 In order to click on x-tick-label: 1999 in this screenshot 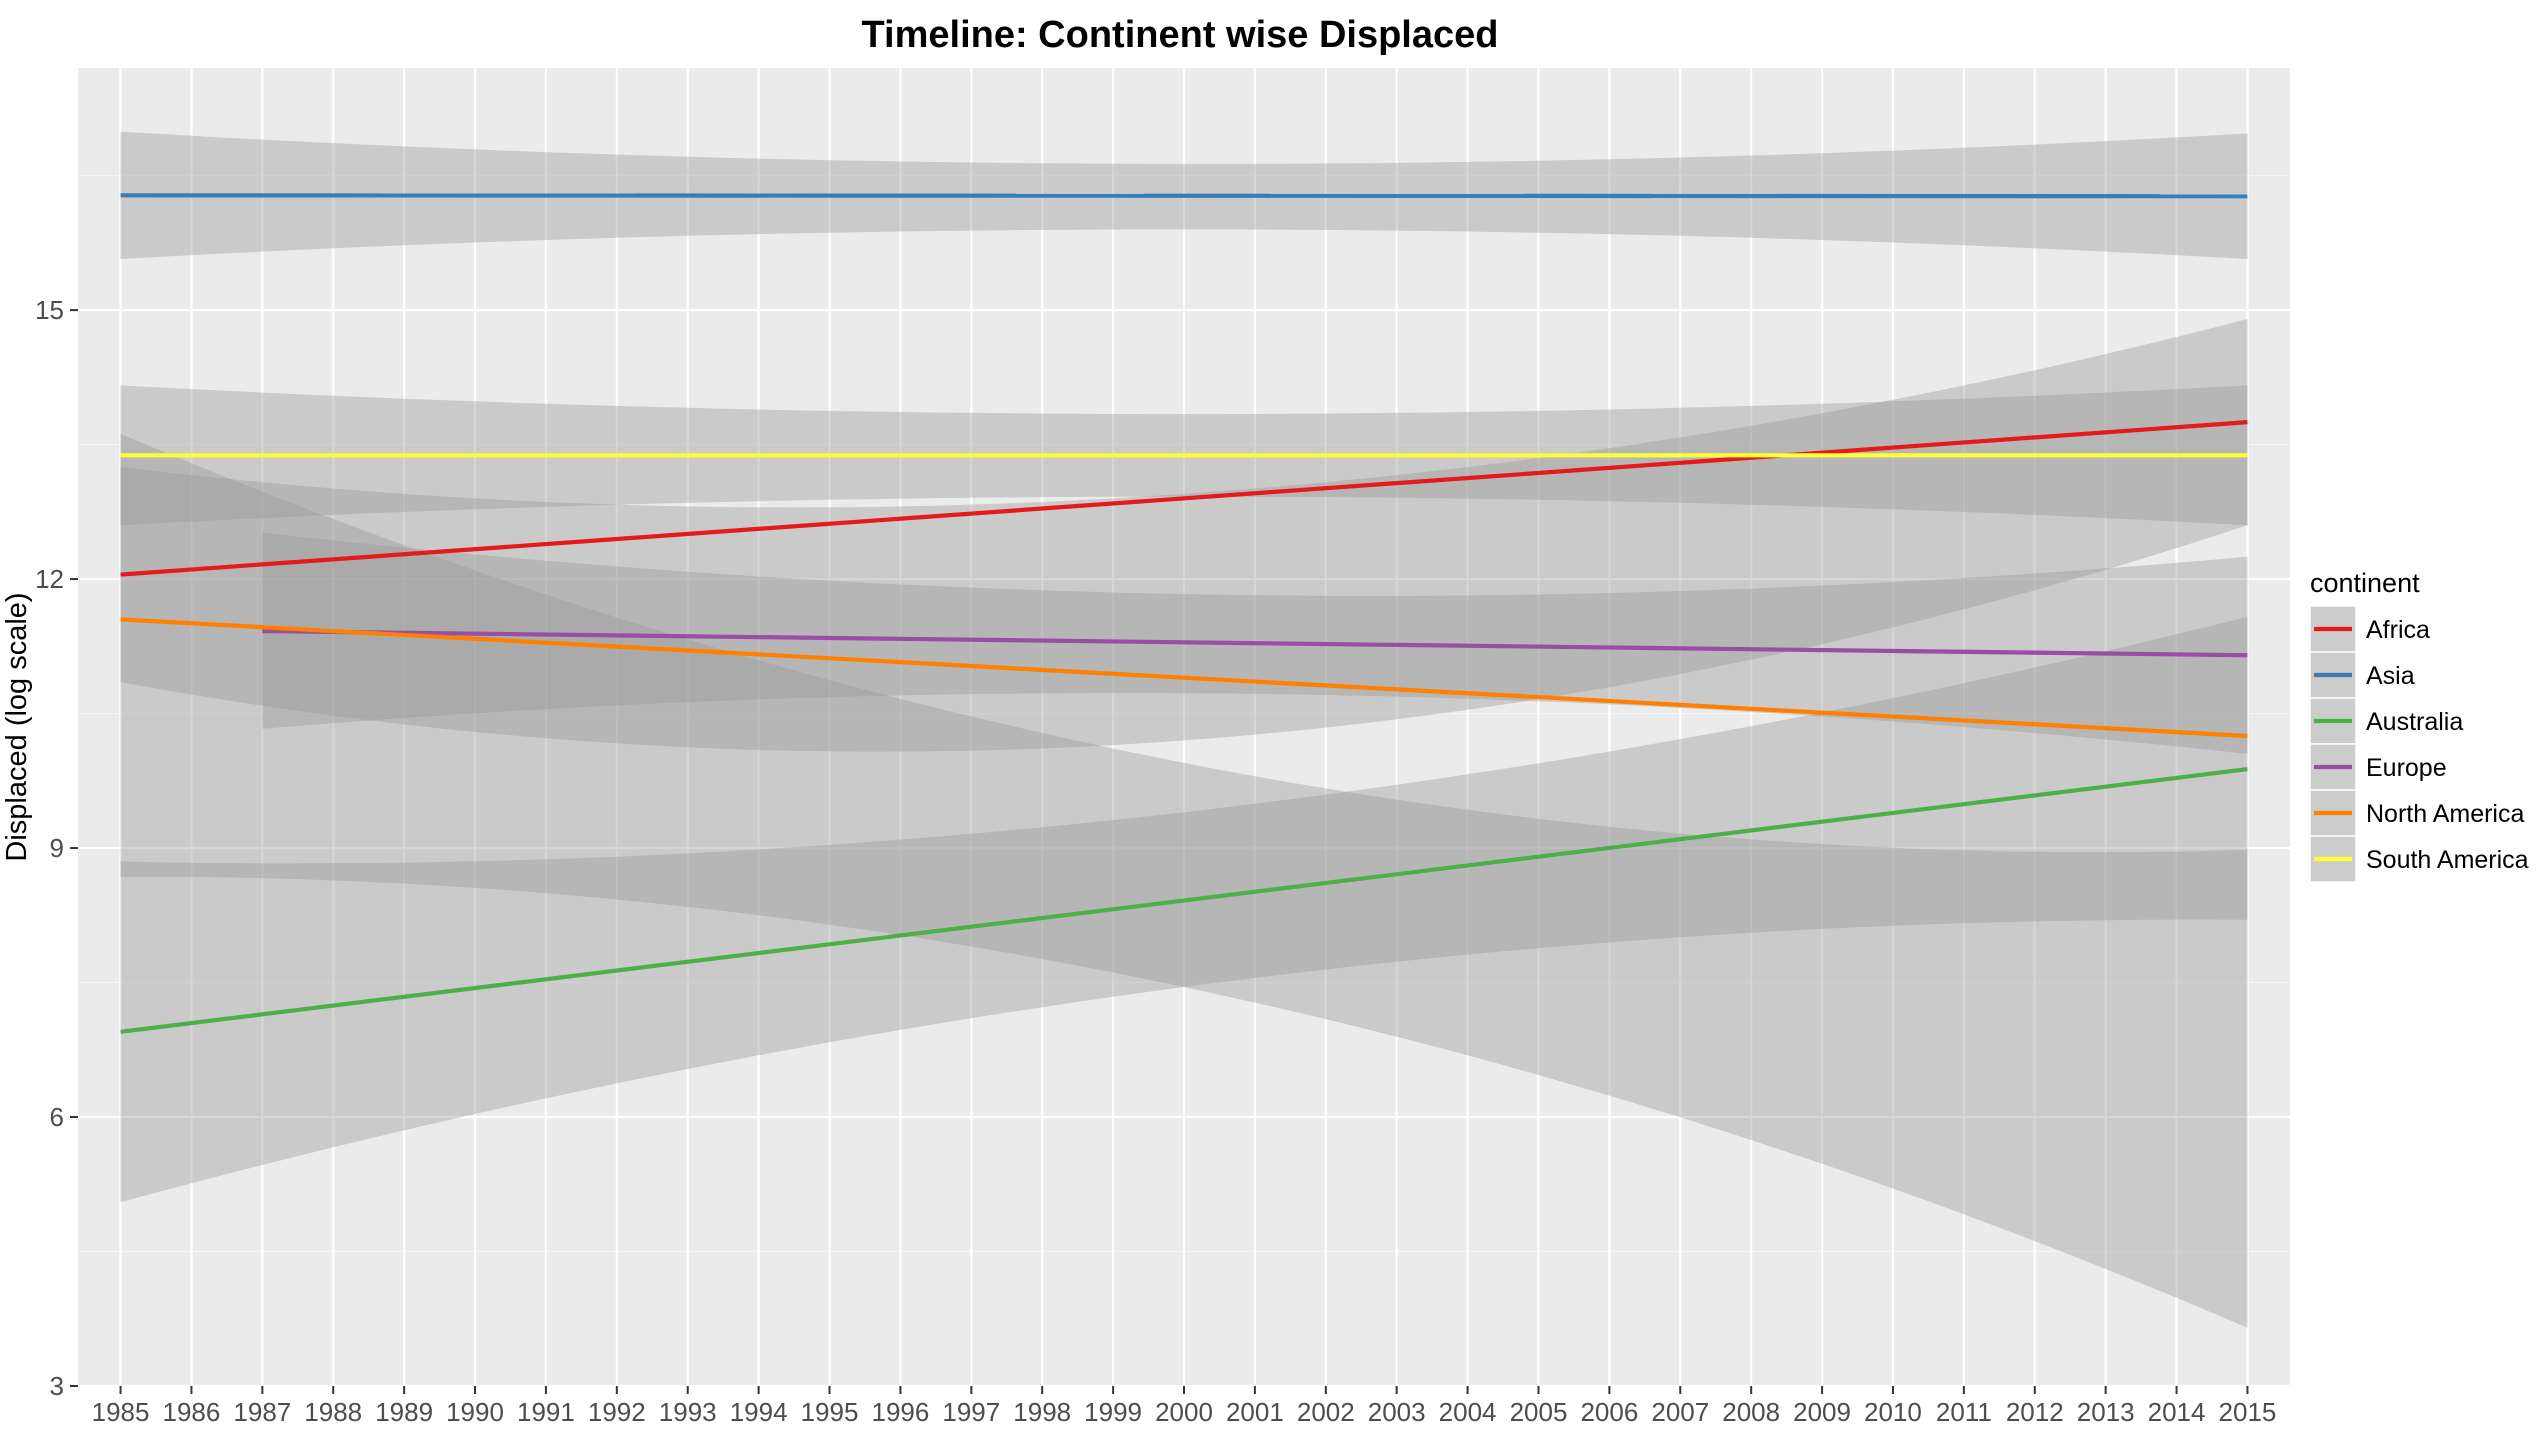, I will do `click(1113, 1412)`.